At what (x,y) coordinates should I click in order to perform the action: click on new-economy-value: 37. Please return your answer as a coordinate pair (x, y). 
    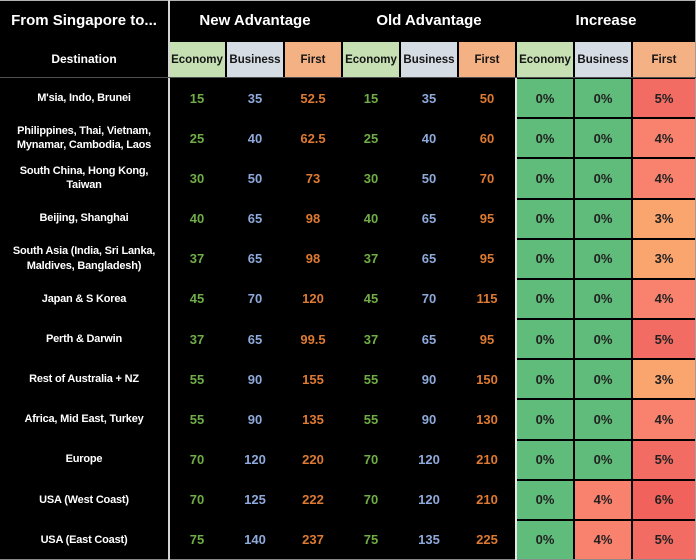
    Looking at the image, I should click on (197, 259).